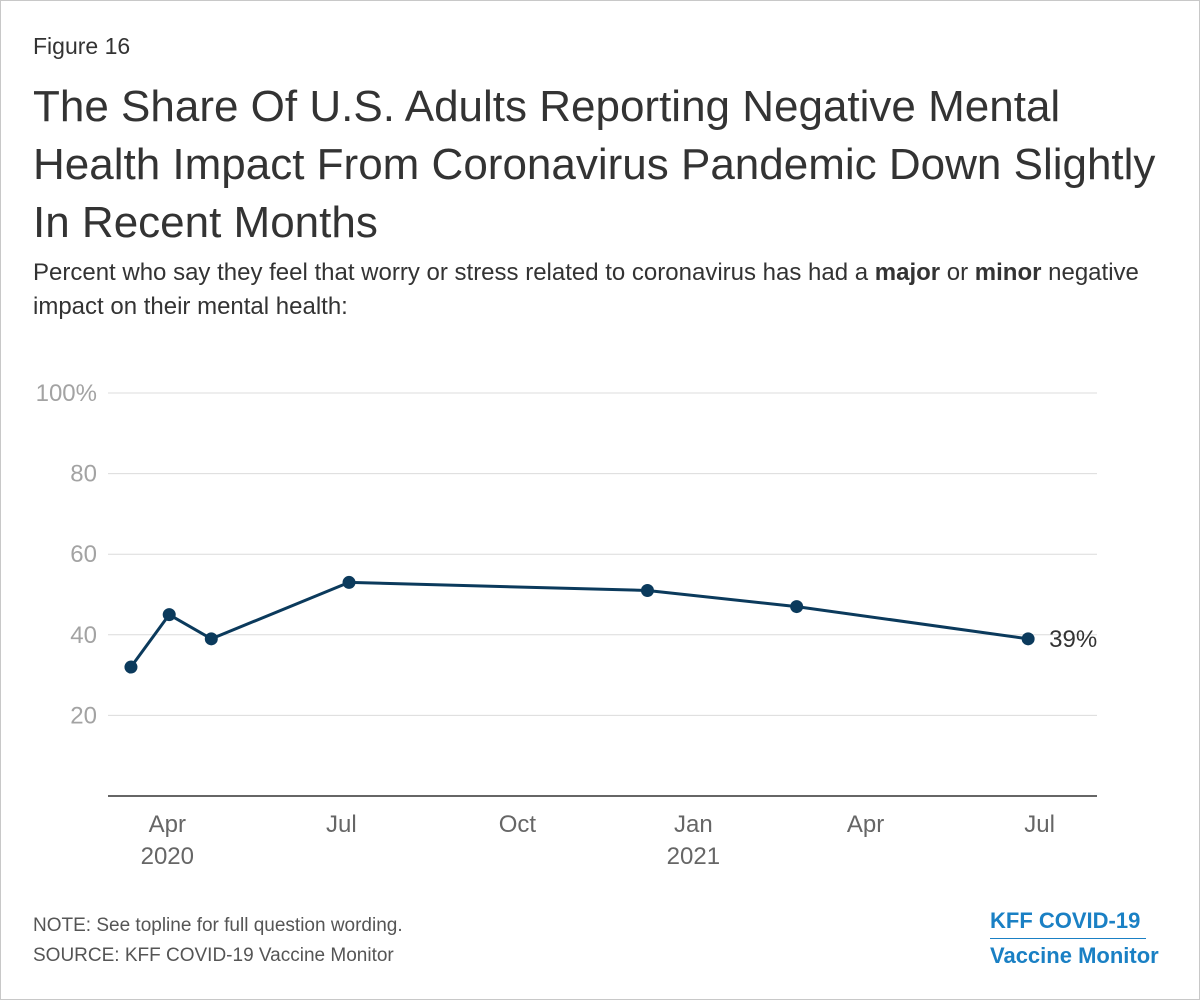 Image resolution: width=1200 pixels, height=1000 pixels. Describe the element at coordinates (167, 856) in the screenshot. I see `x-tick-year-label: 2020` at that location.